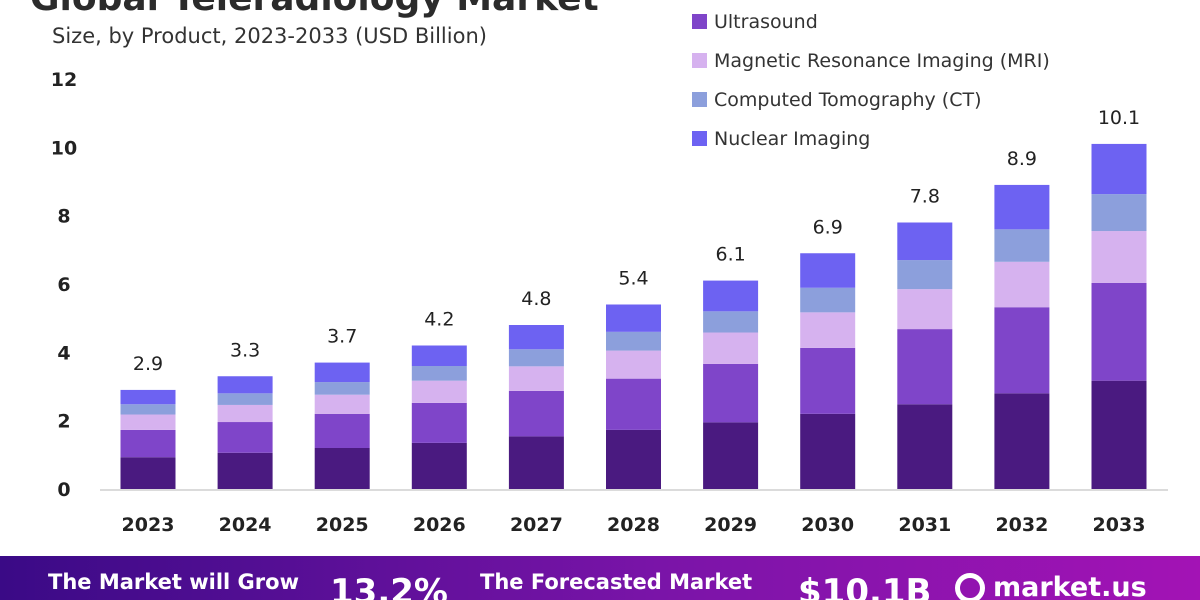 This screenshot has height=600, width=1200. What do you see at coordinates (1022, 159) in the screenshot?
I see `bar-total-label: 8.9` at bounding box center [1022, 159].